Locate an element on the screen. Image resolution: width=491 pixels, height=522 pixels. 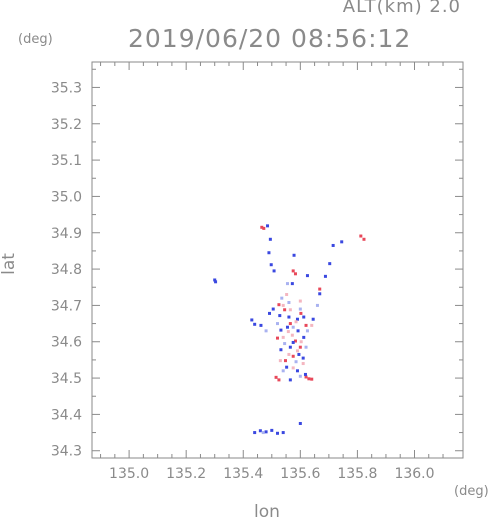
y-tick-label: 34.6 is located at coordinates (66, 343).